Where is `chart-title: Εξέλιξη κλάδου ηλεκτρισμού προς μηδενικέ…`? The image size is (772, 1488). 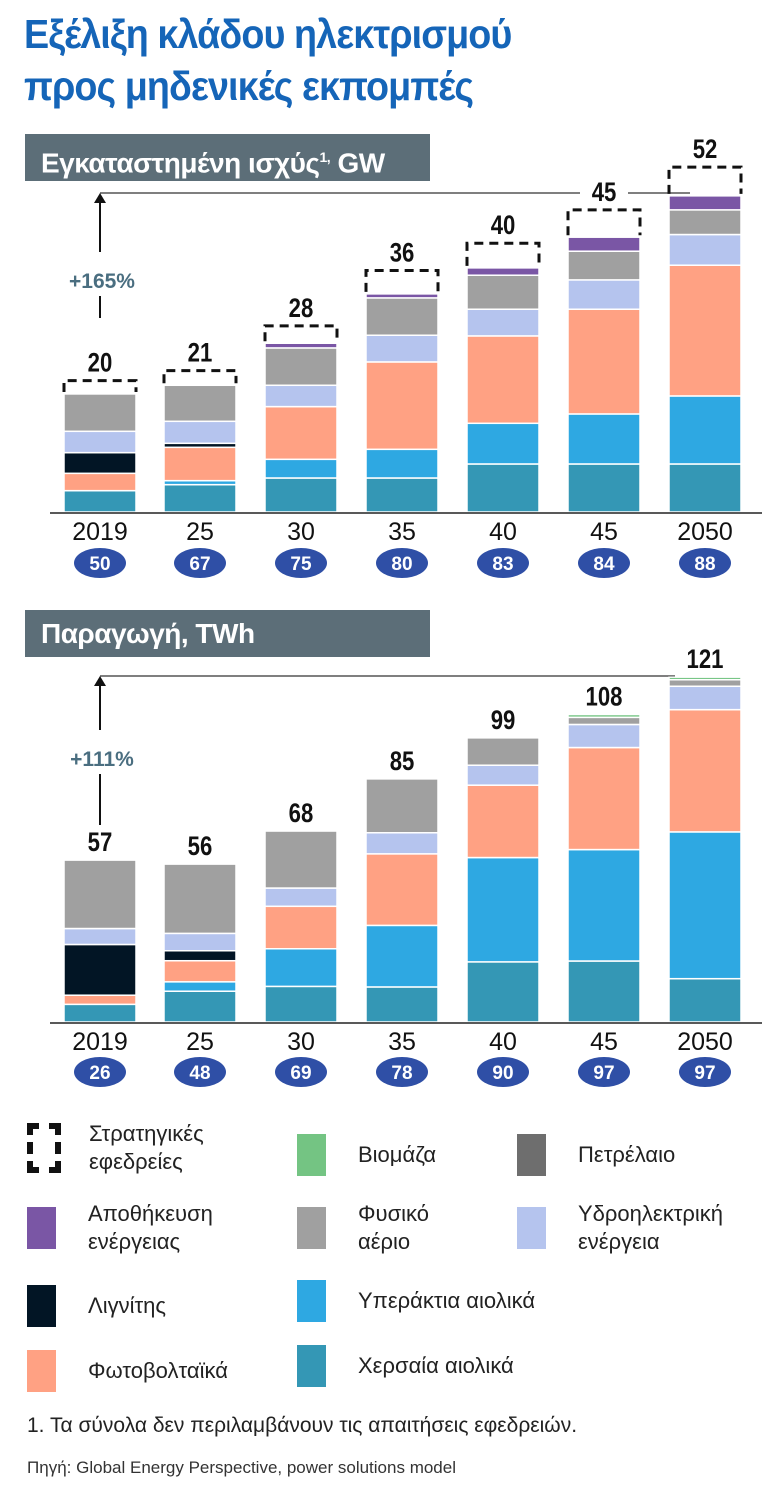
chart-title: Εξέλιξη κλάδου ηλεκτρισμού προς μηδενικέ… is located at coordinates (268, 60).